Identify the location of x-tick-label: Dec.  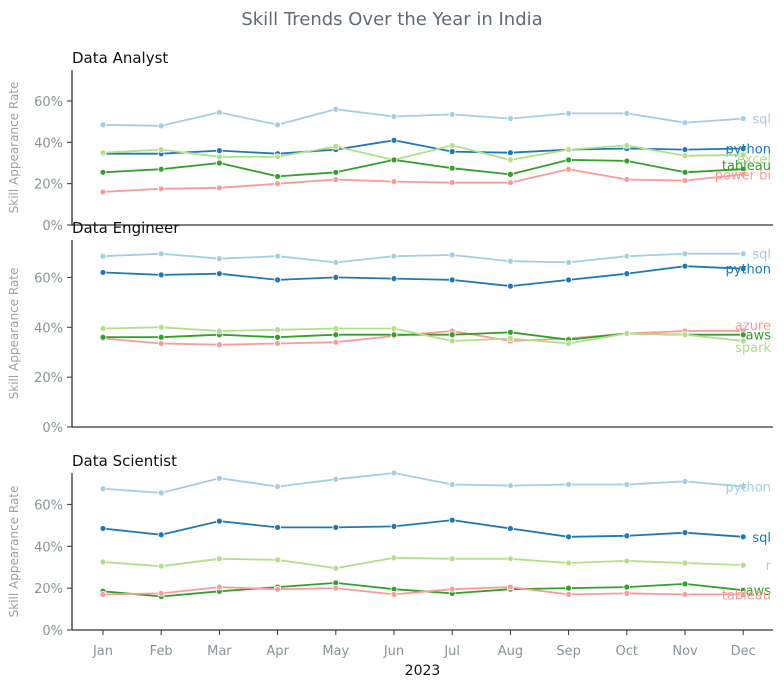
(743, 651).